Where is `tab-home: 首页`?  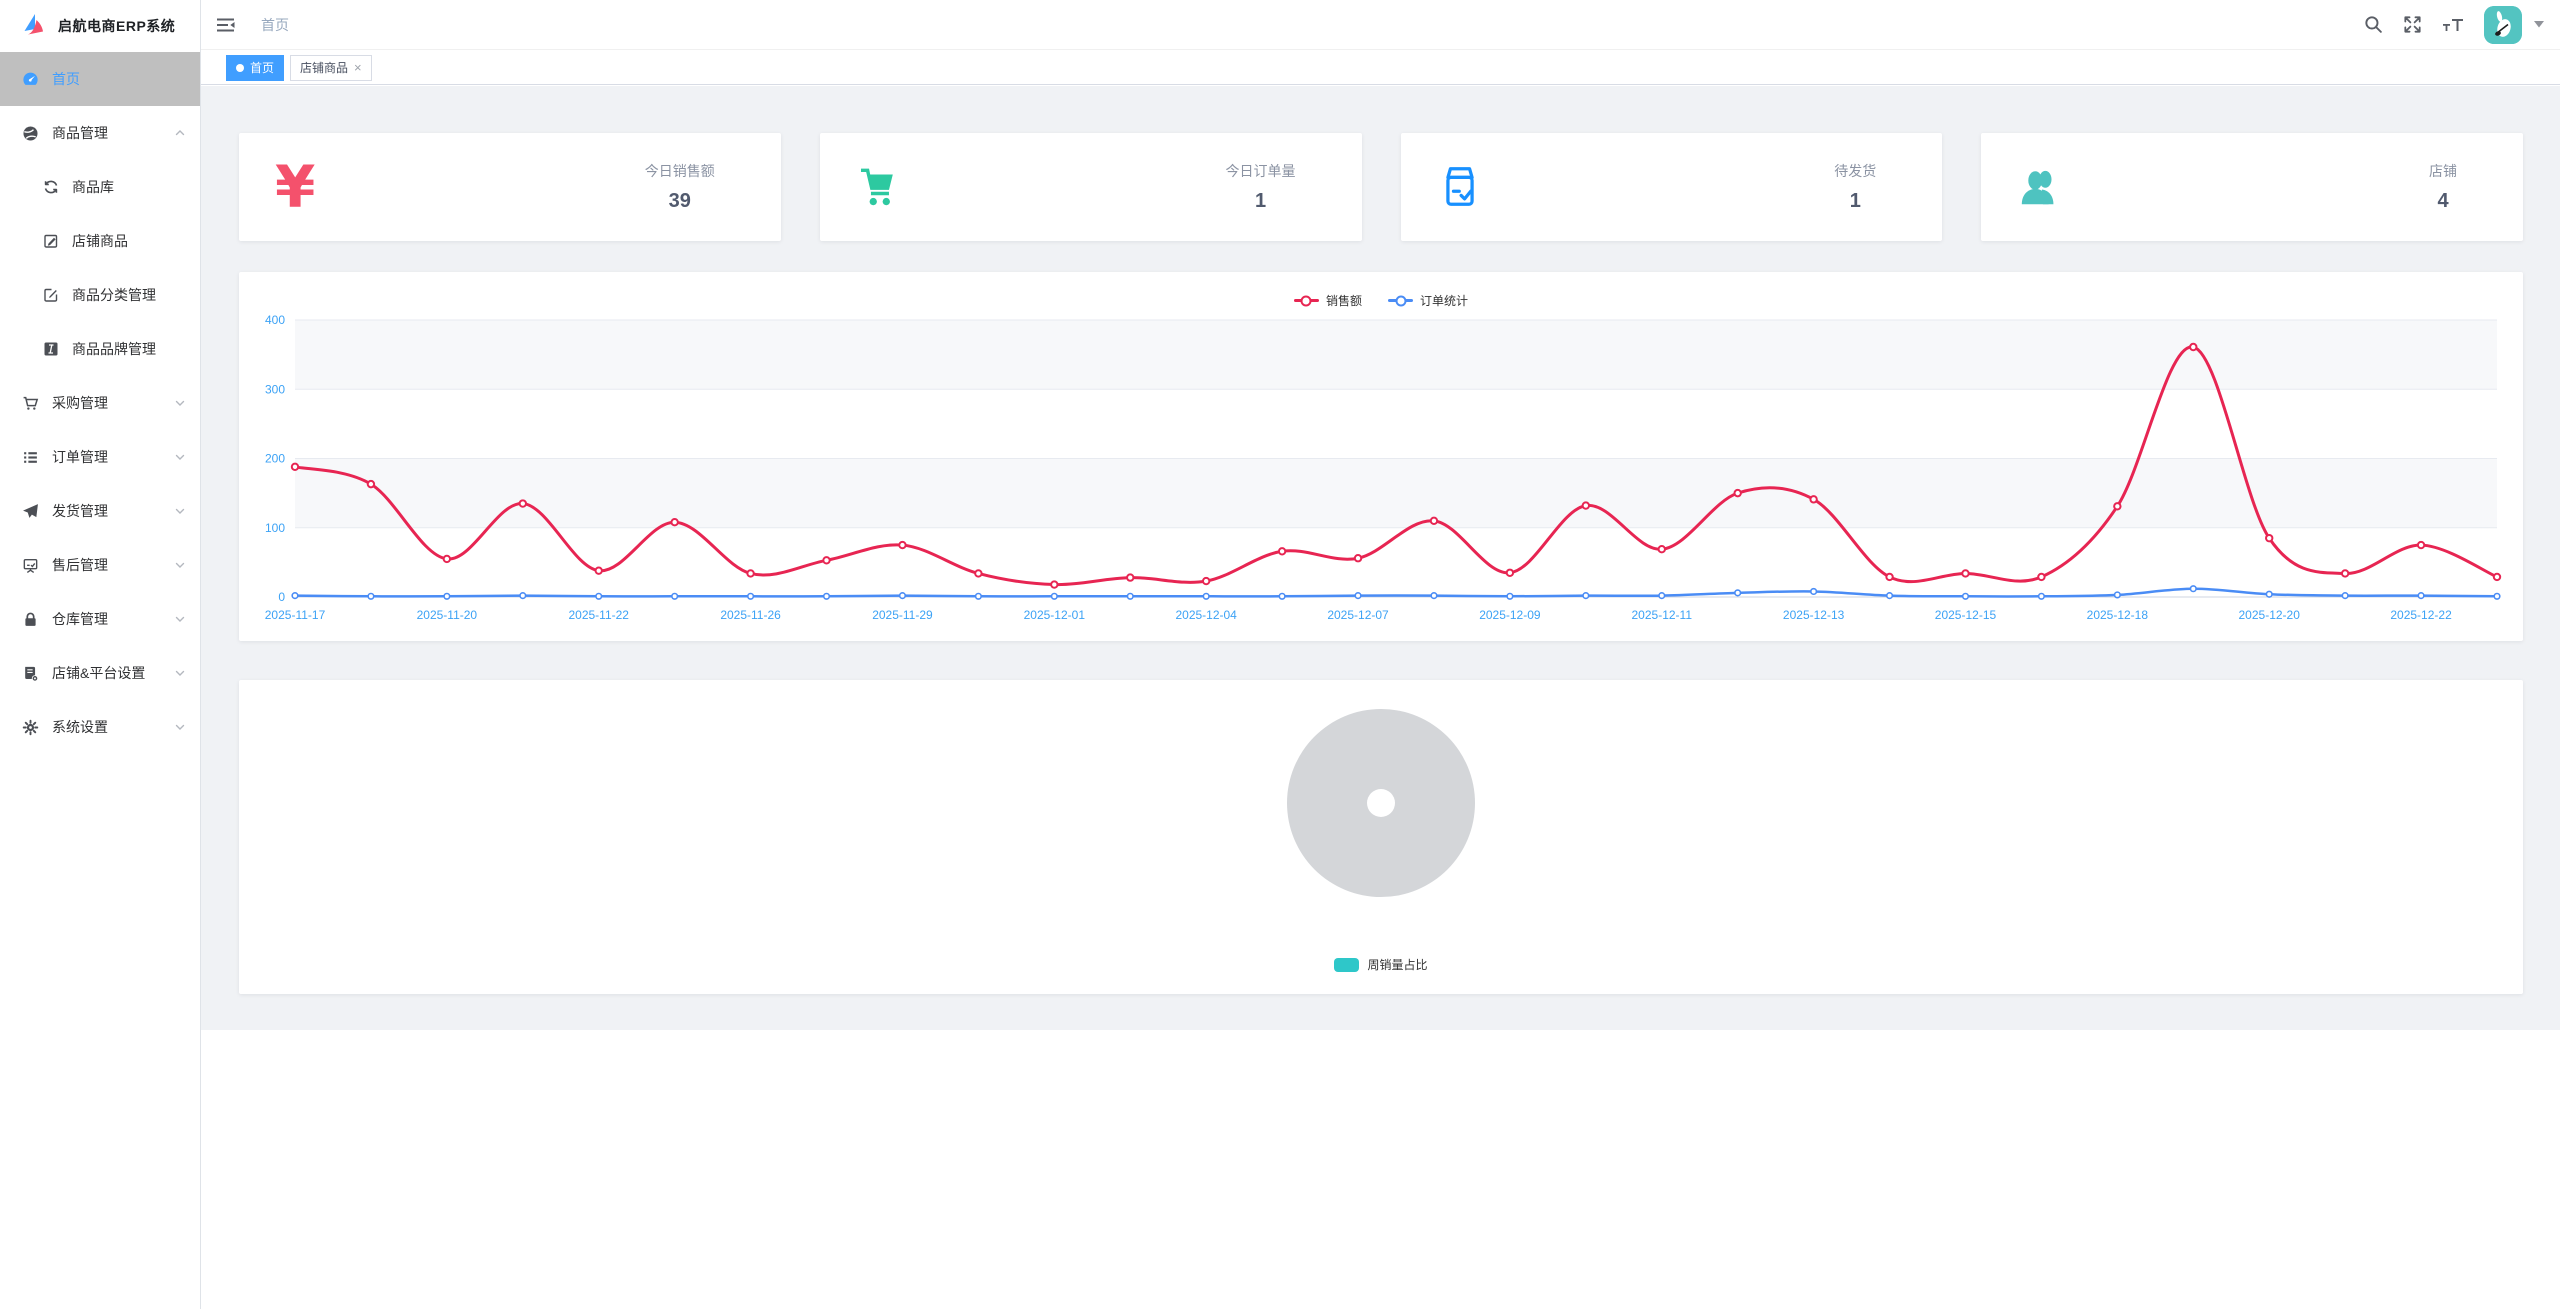 tab-home: 首页 is located at coordinates (255, 67).